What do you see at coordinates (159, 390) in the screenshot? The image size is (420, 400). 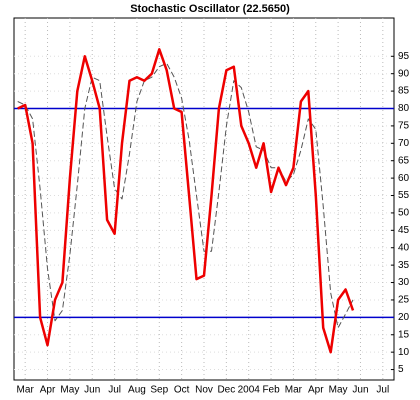 I see `x-tick-label: Sep` at bounding box center [159, 390].